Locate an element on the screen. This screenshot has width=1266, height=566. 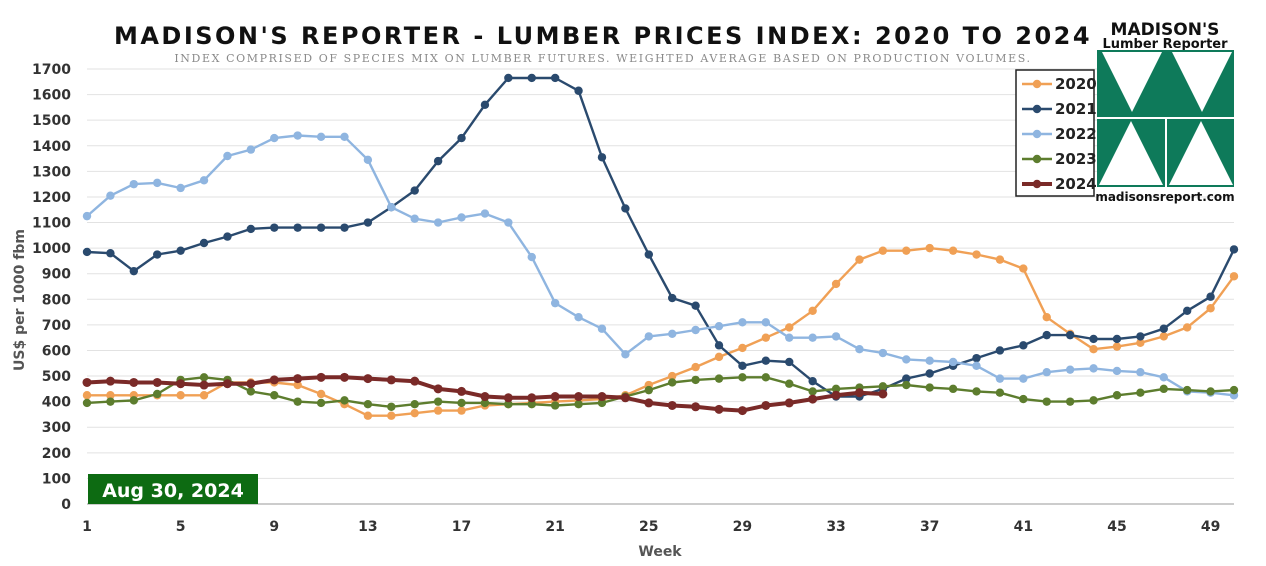
y-tick-label: 1300 is located at coordinates (51, 172).